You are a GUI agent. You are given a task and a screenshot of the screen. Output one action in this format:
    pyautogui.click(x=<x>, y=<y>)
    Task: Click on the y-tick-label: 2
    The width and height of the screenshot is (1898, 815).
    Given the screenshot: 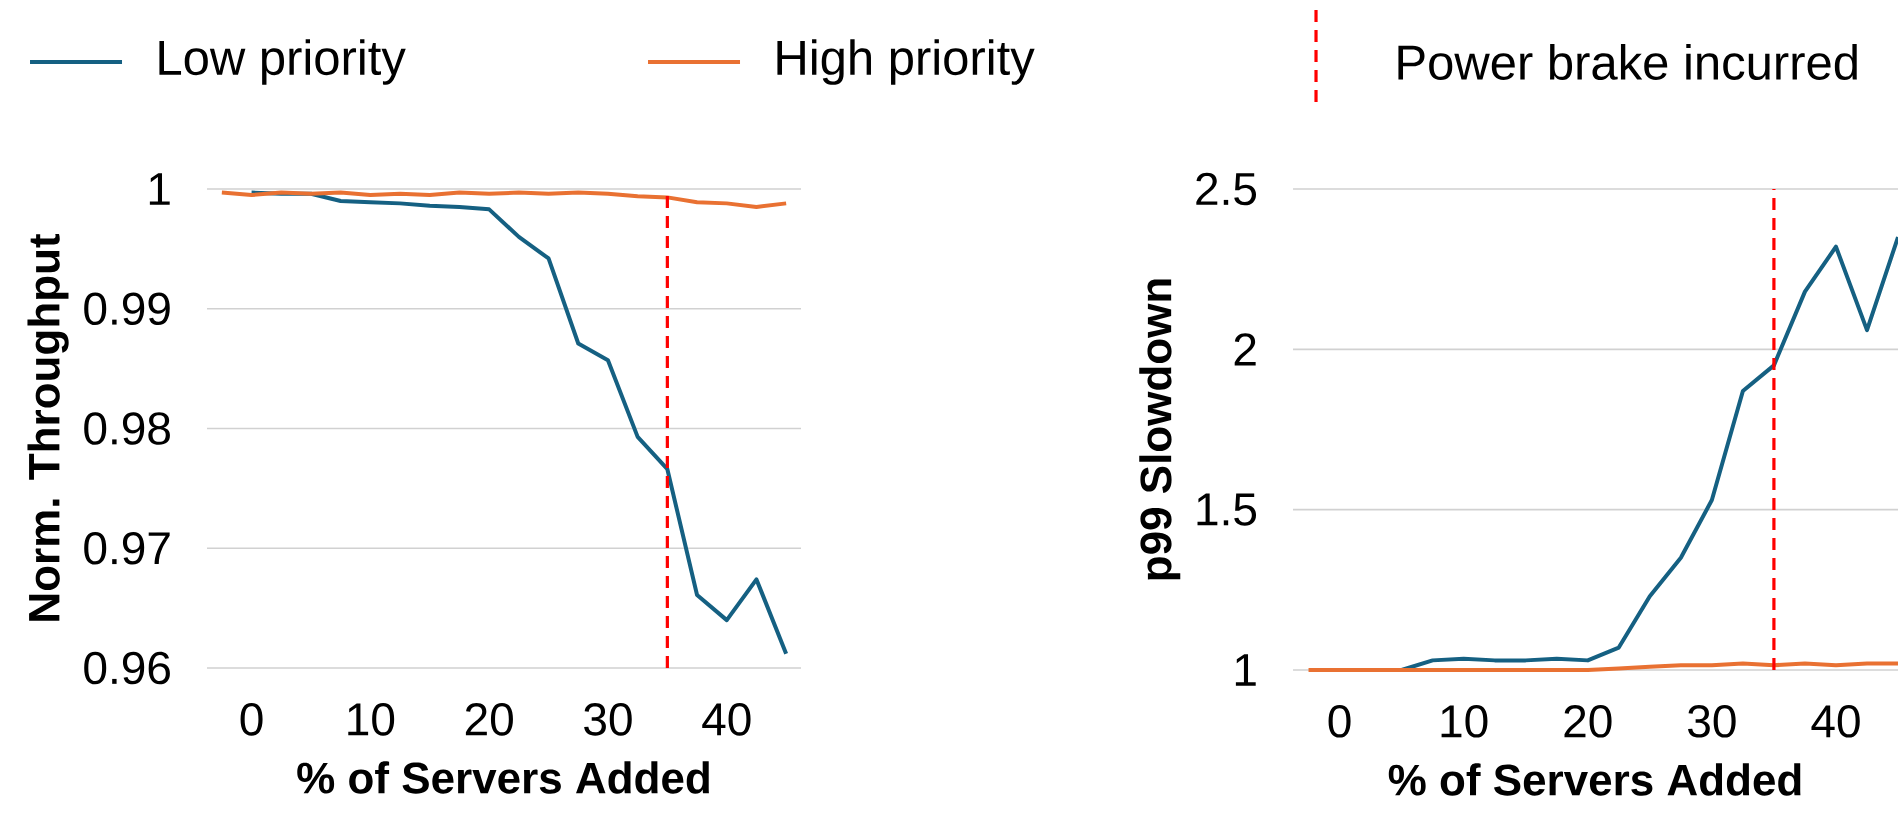 What is the action you would take?
    pyautogui.click(x=1245, y=349)
    